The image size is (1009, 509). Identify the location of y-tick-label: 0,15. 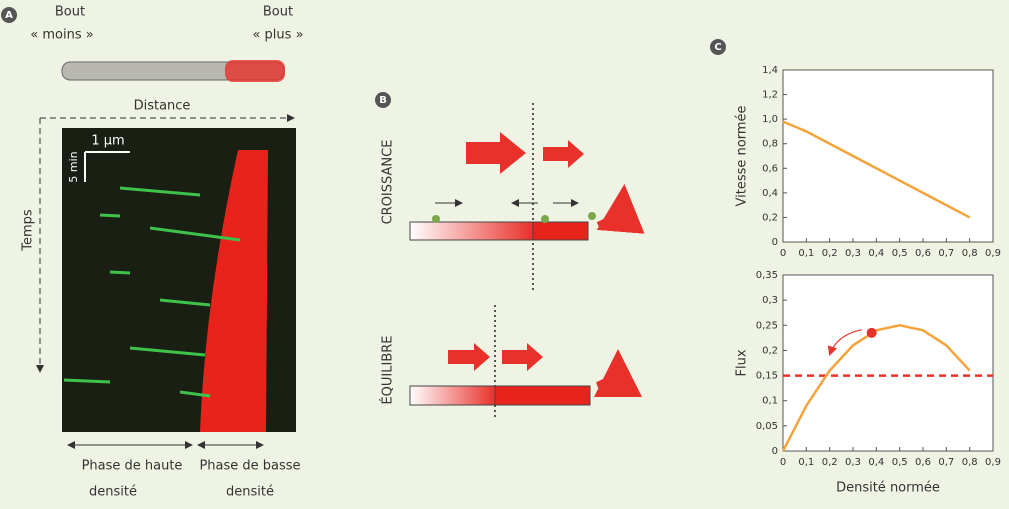
(767, 376).